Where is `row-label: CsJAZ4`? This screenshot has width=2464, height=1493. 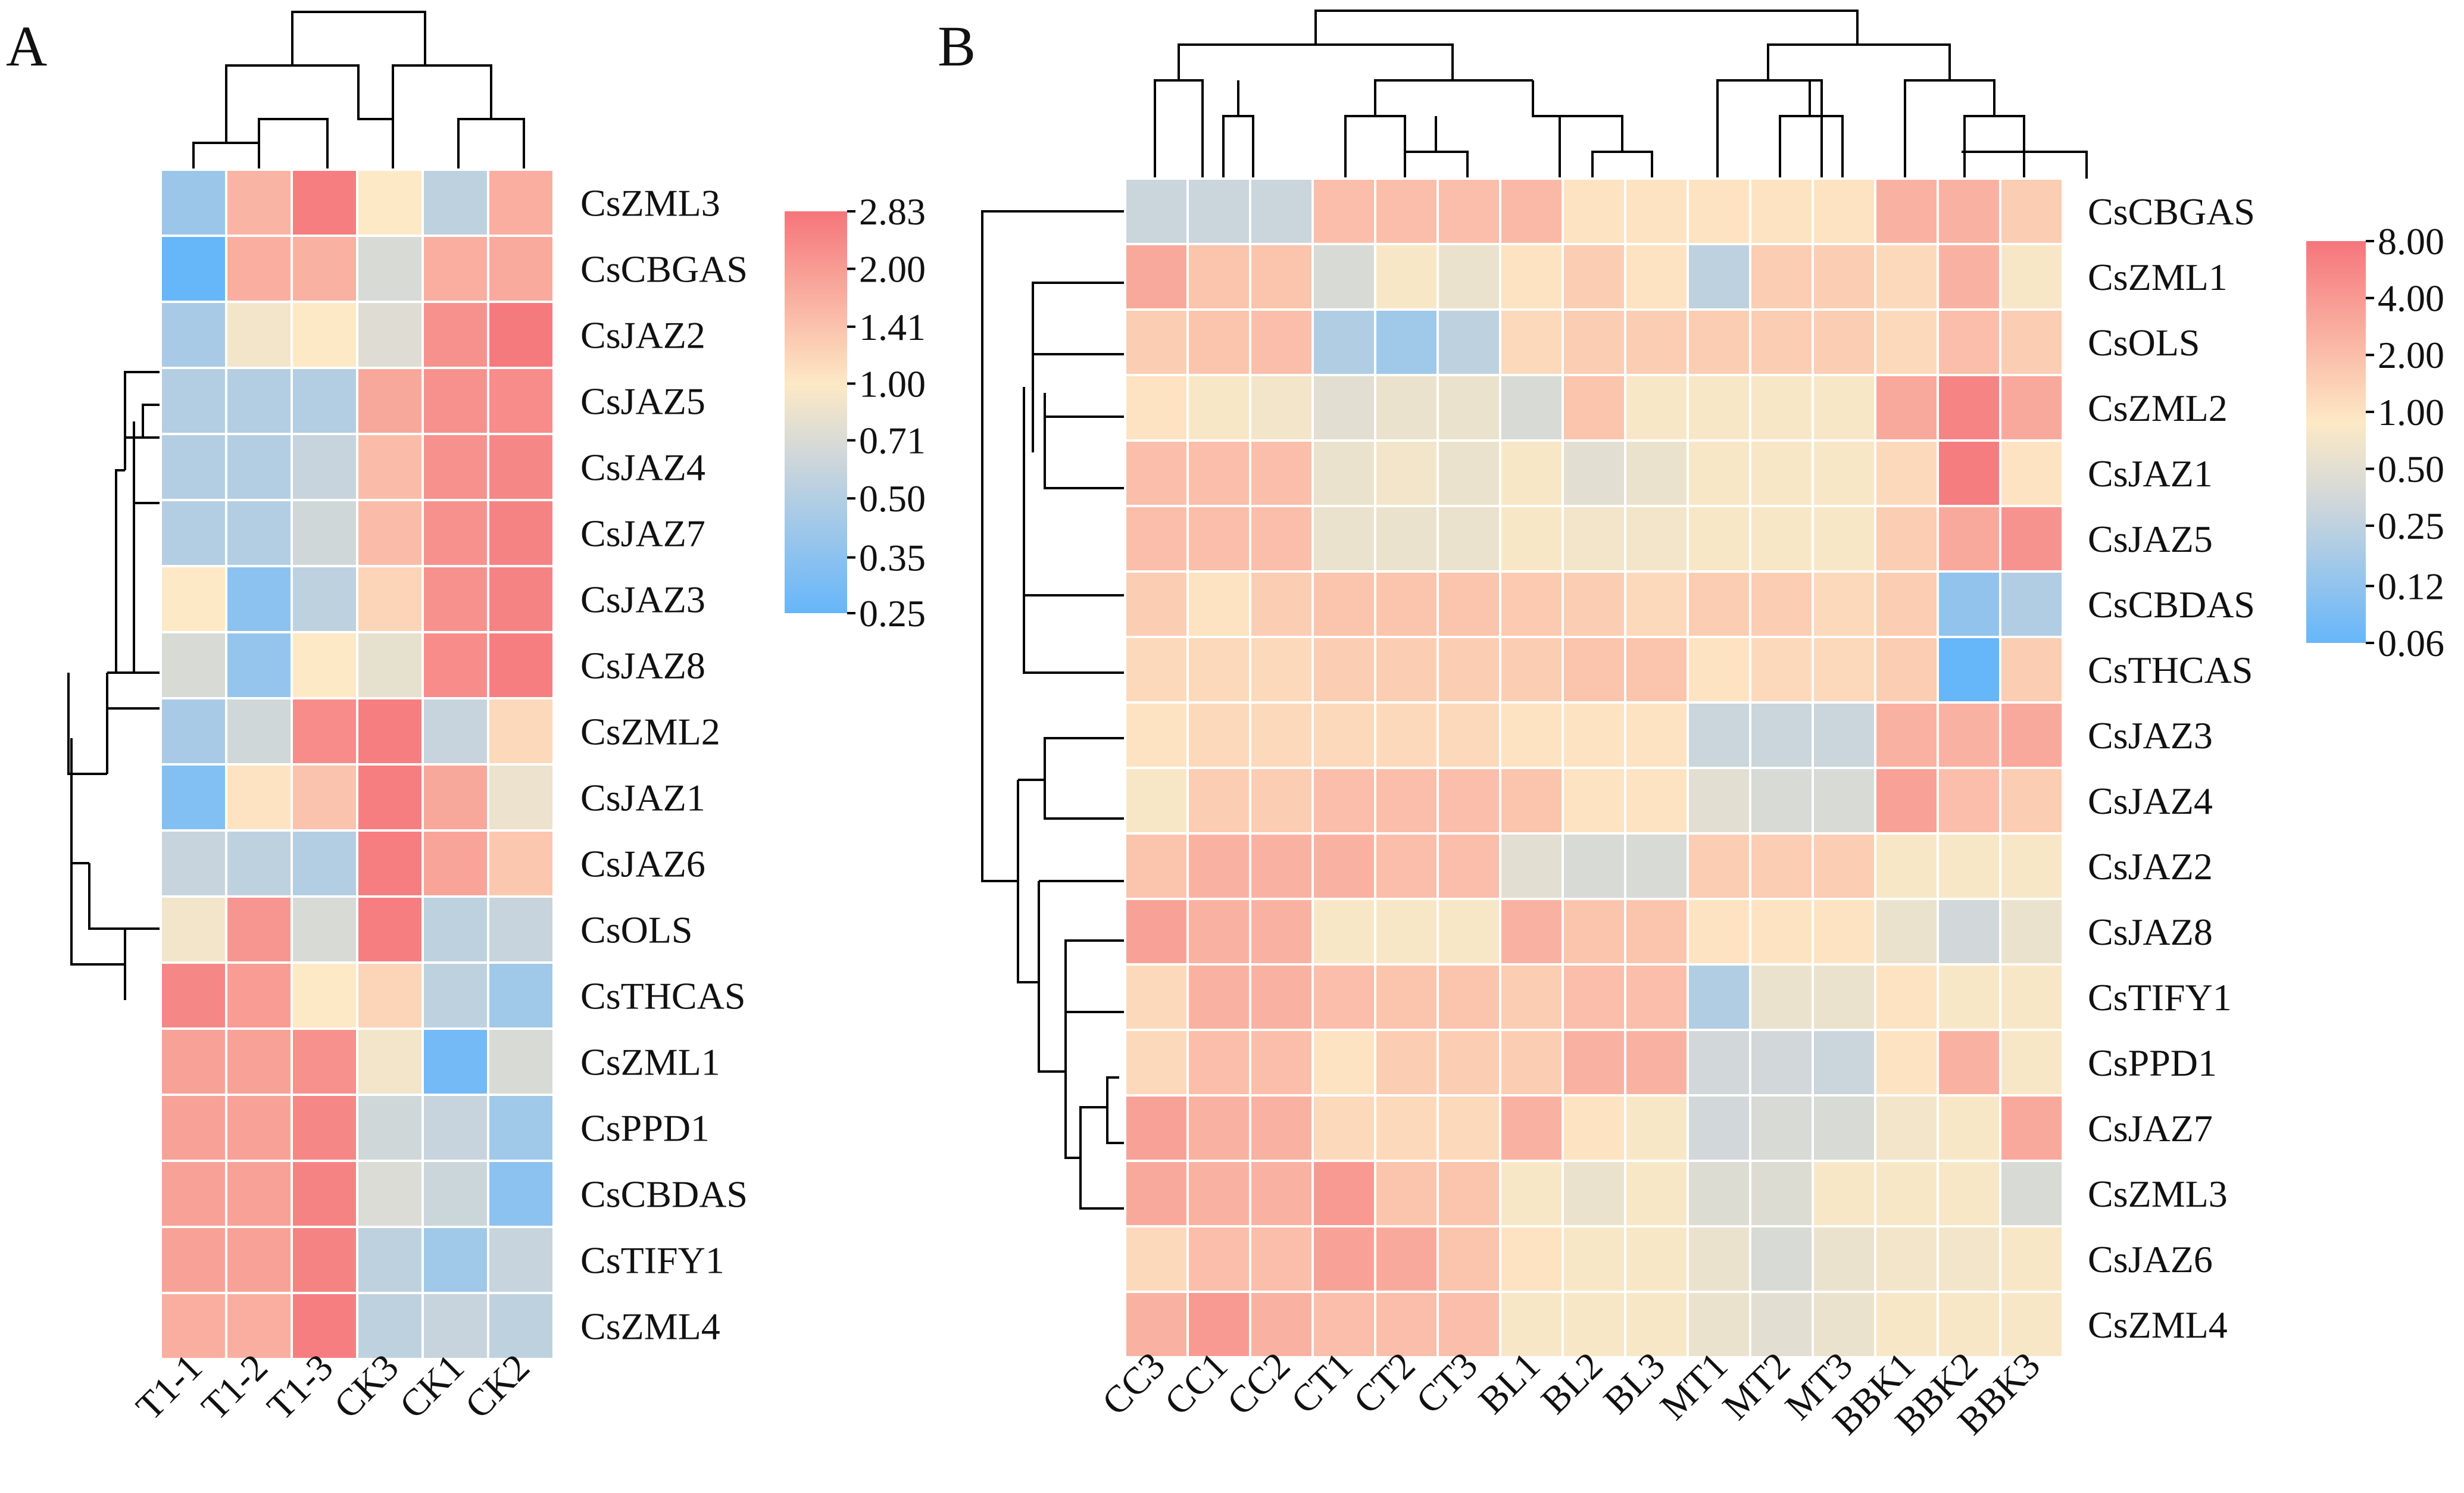 row-label: CsJAZ4 is located at coordinates (2150, 801).